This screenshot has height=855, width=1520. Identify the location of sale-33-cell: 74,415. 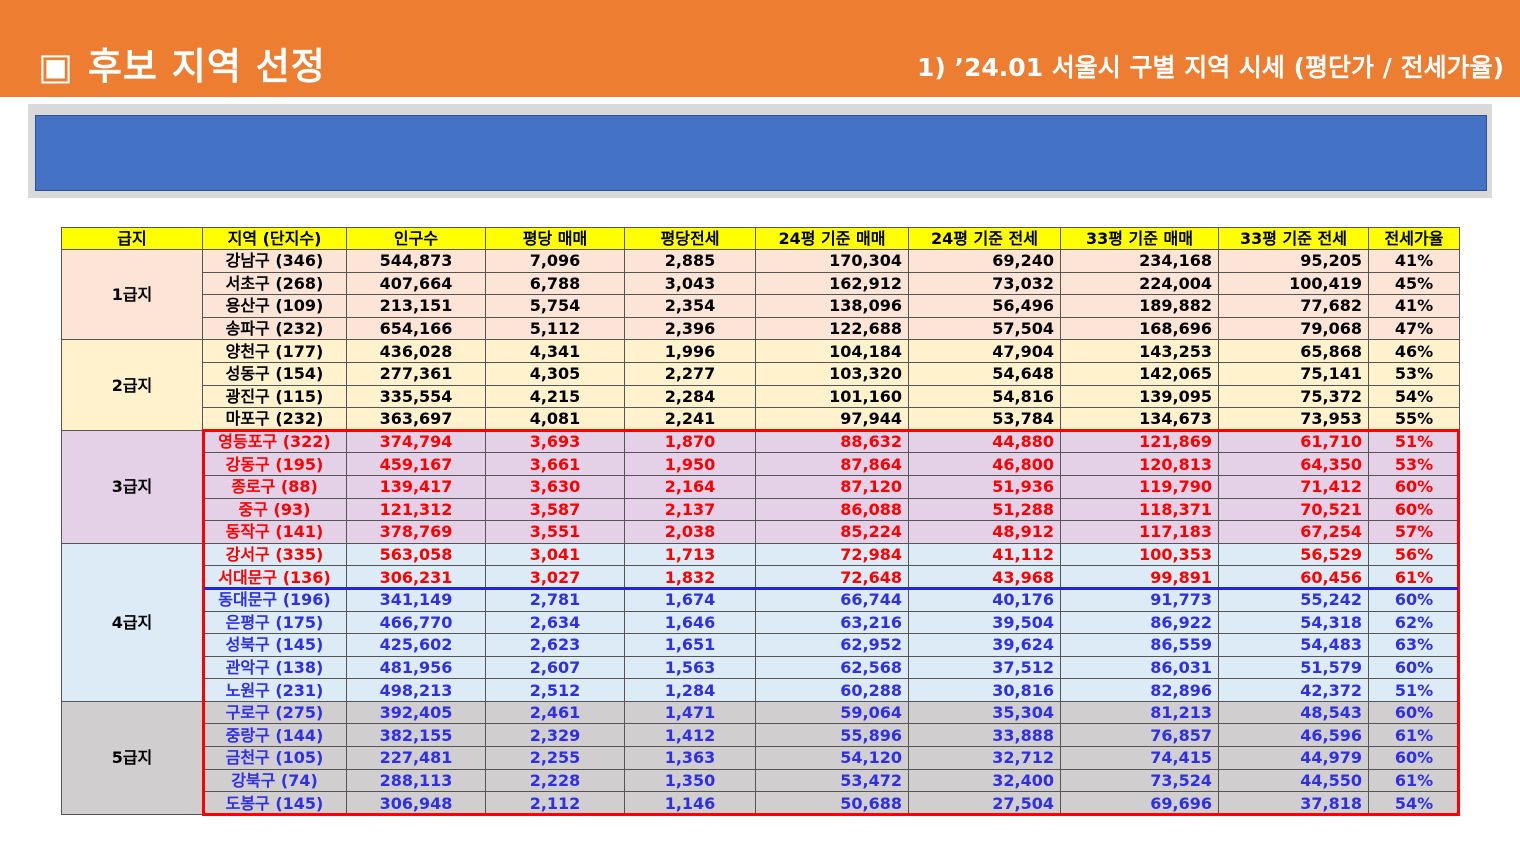
(1139, 758).